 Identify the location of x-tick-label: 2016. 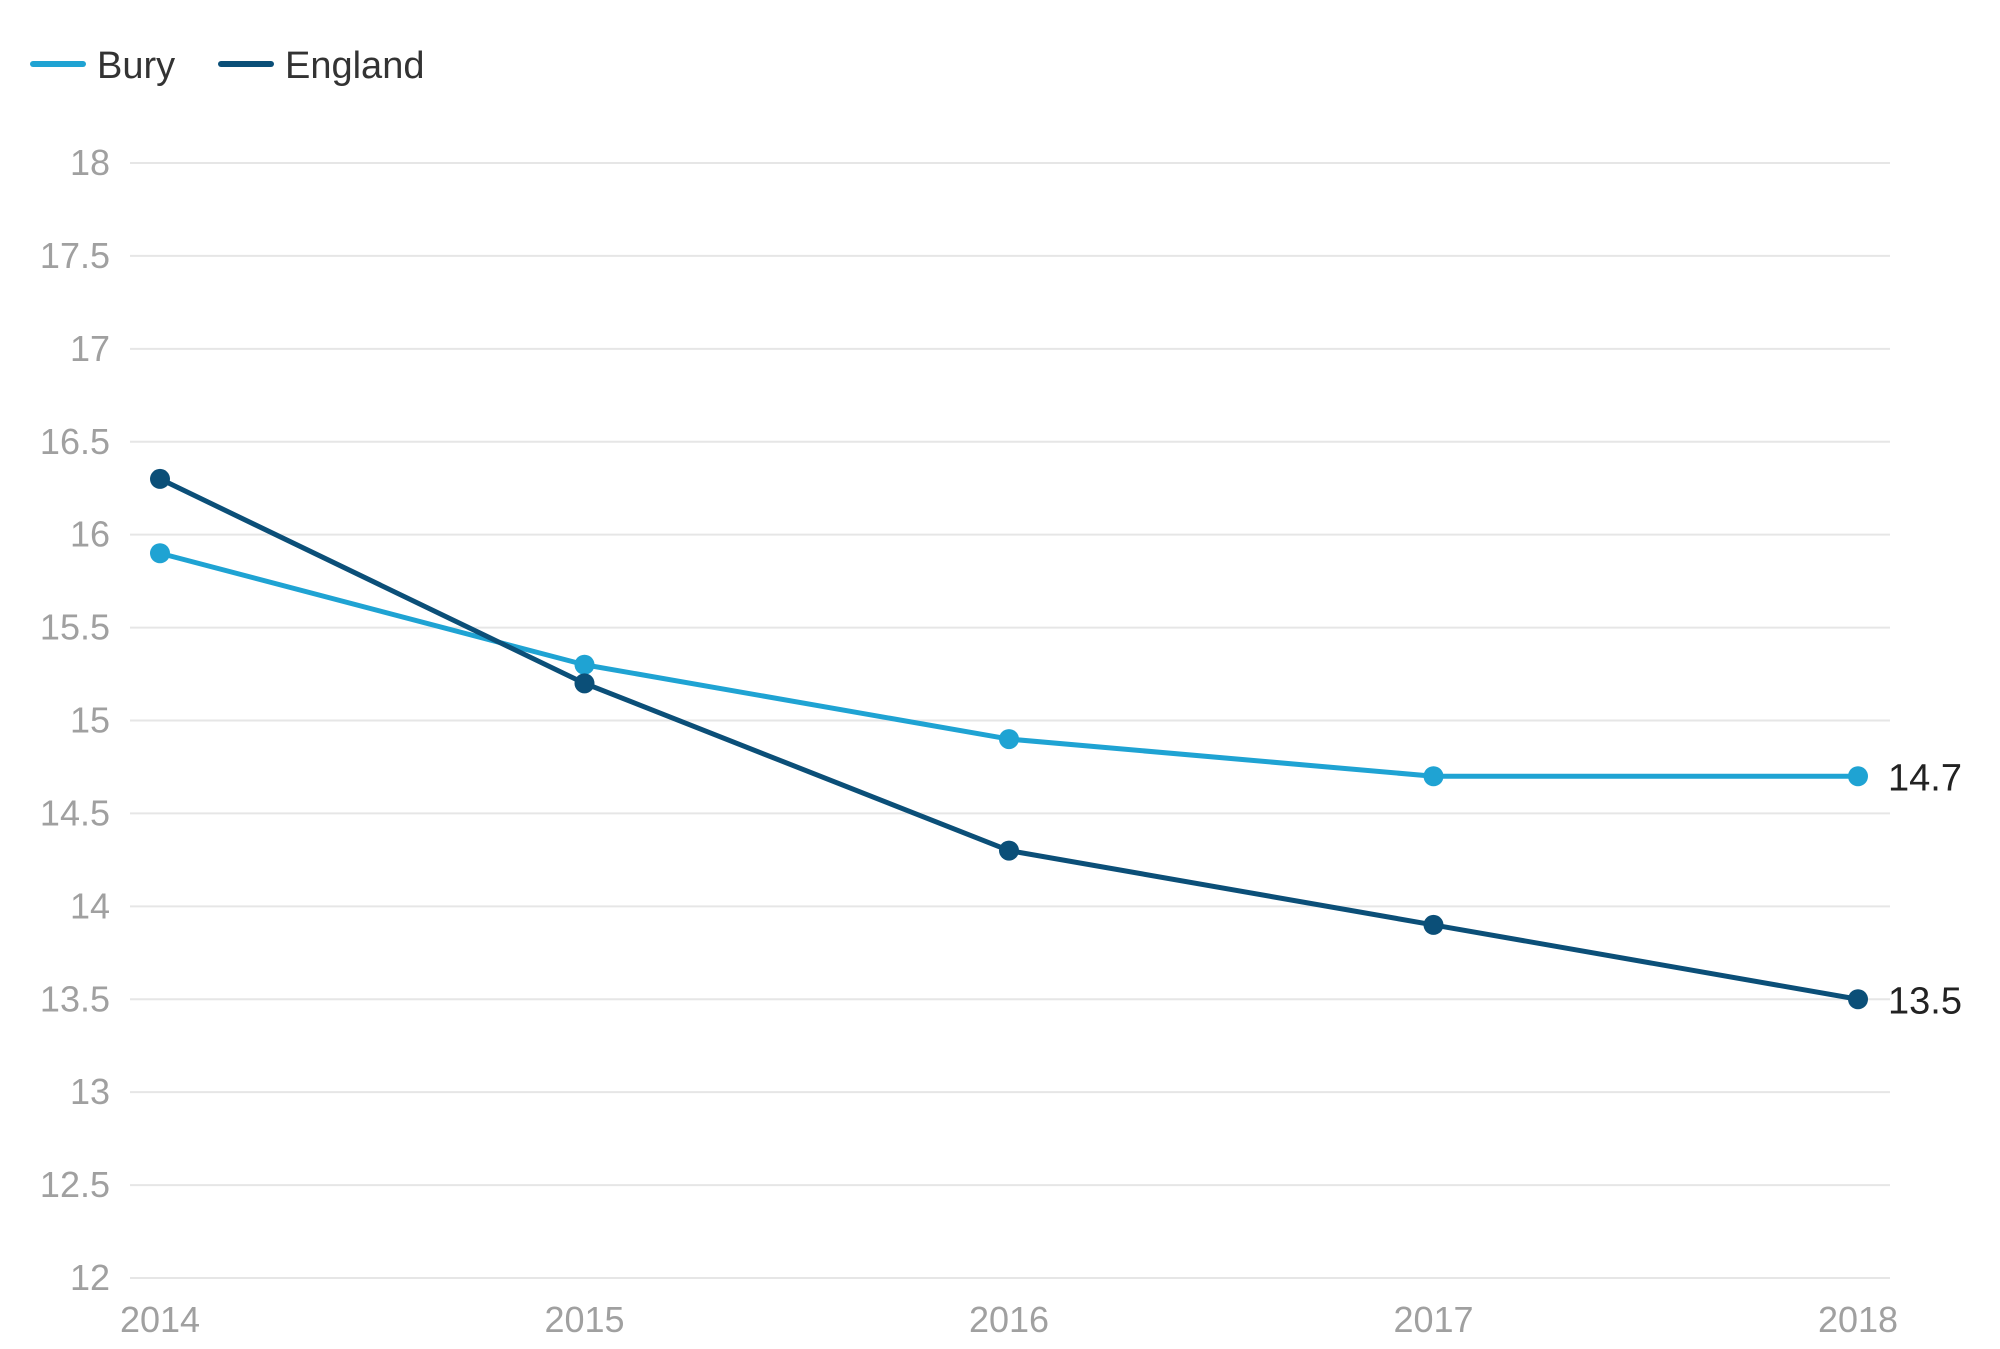
(1009, 1319).